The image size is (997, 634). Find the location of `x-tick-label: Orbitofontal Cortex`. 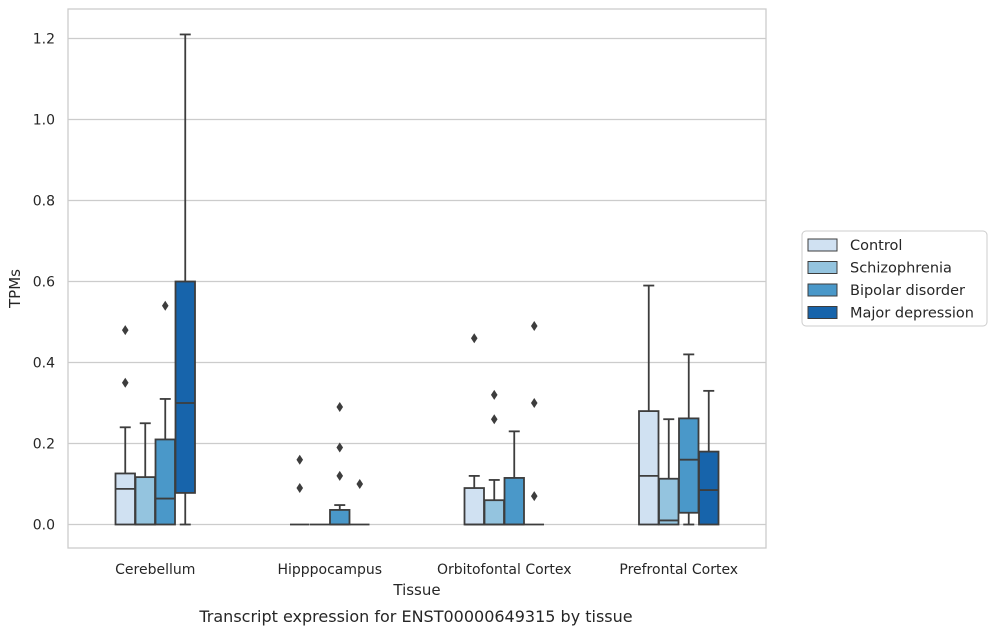

x-tick-label: Orbitofontal Cortex is located at coordinates (504, 570).